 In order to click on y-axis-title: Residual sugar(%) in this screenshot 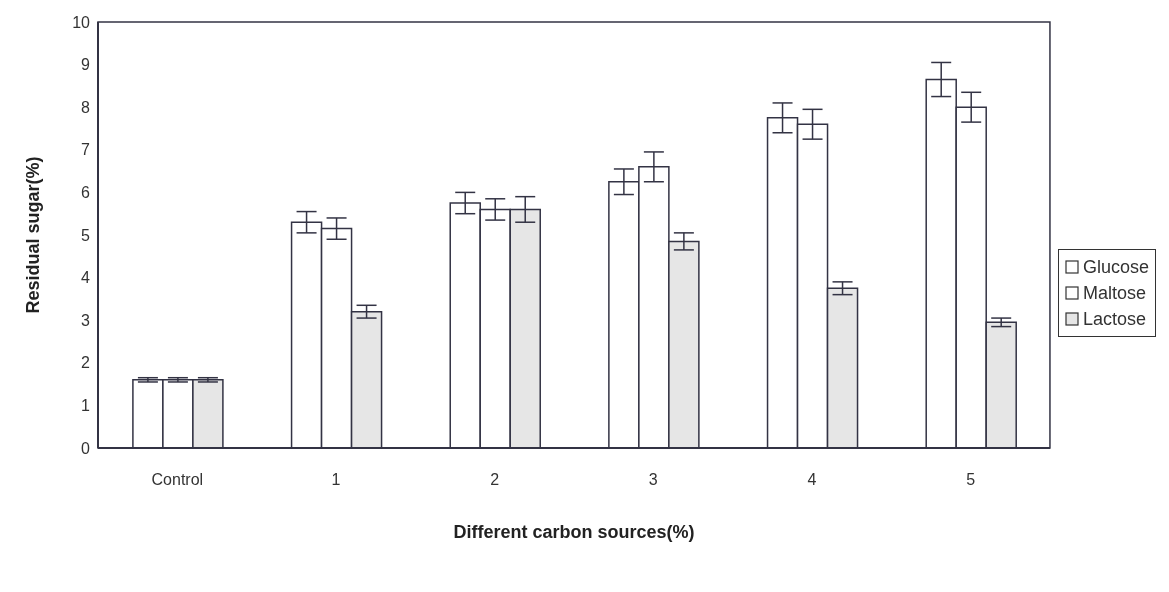, I will do `click(33, 235)`.